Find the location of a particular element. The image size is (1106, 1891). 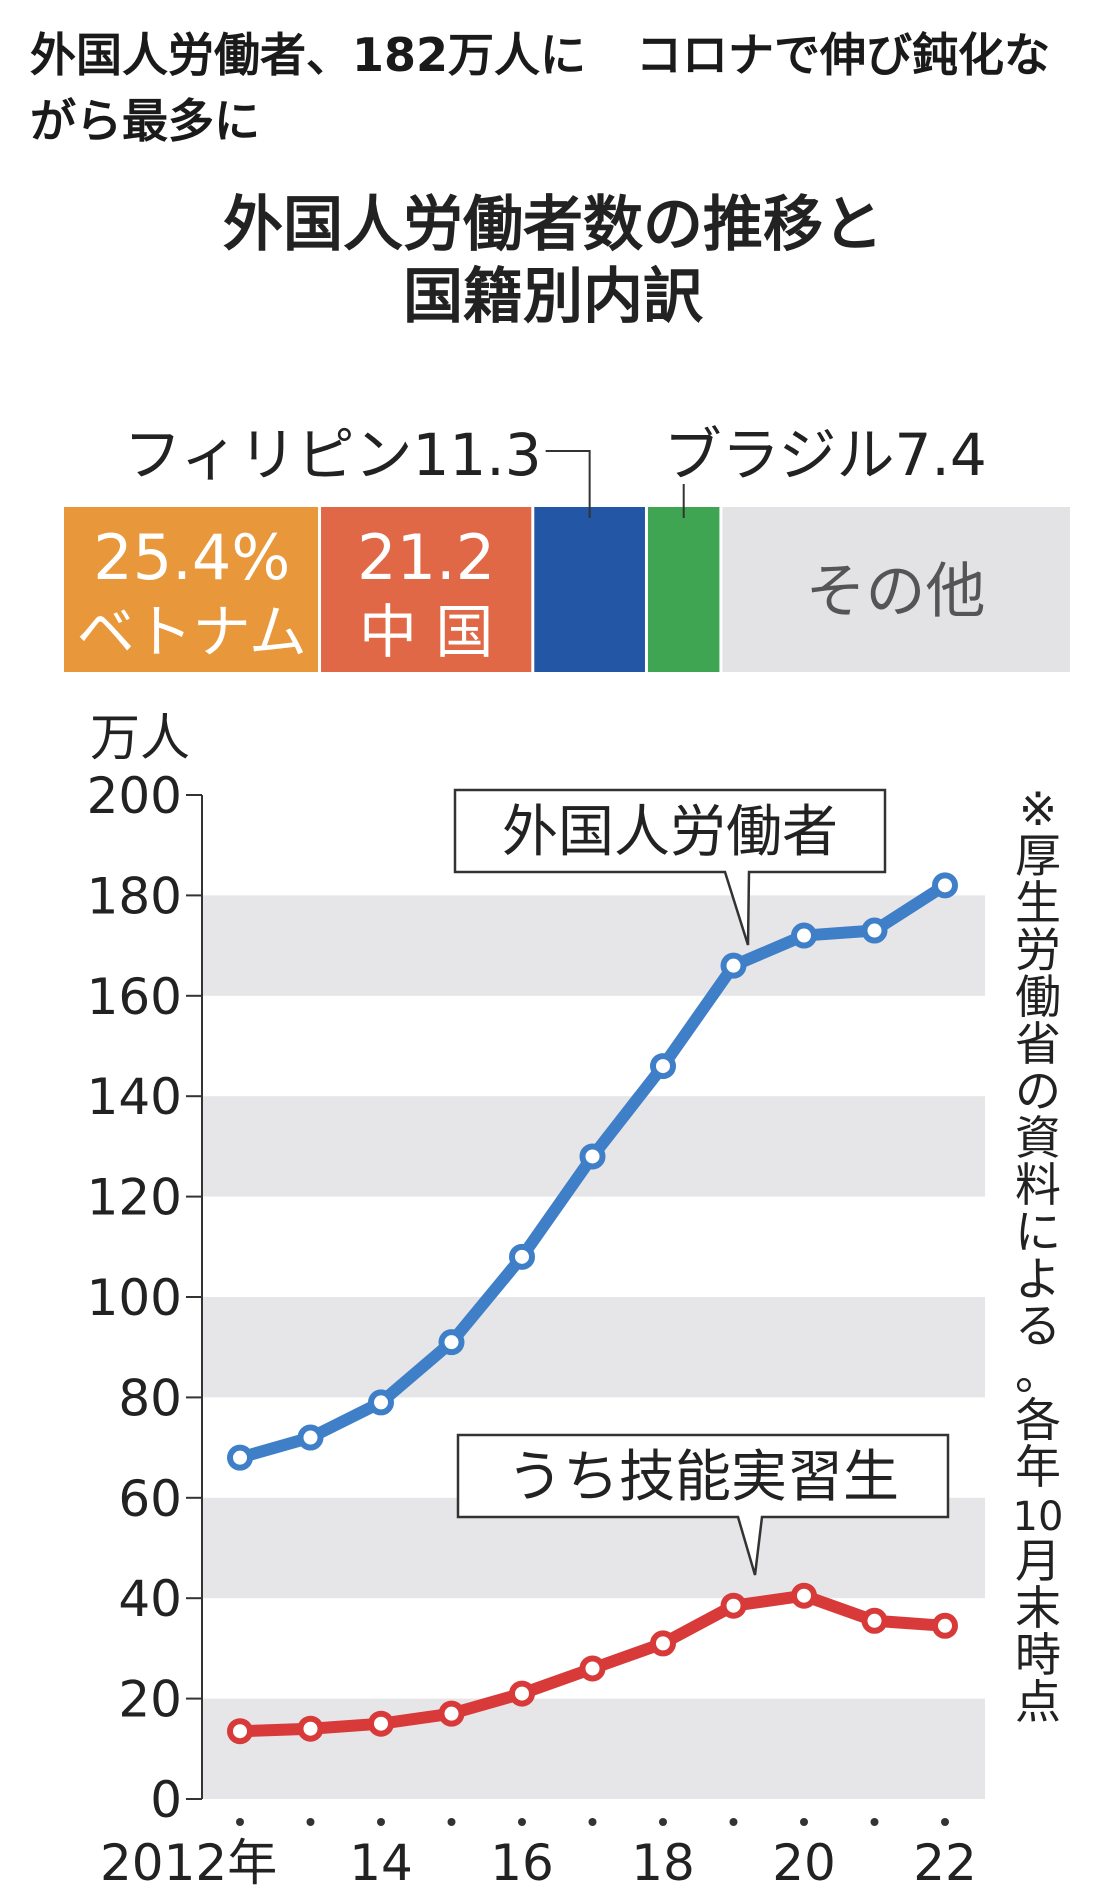

headline-part-1: 外国人労働者、182万人に is located at coordinates (308, 55).